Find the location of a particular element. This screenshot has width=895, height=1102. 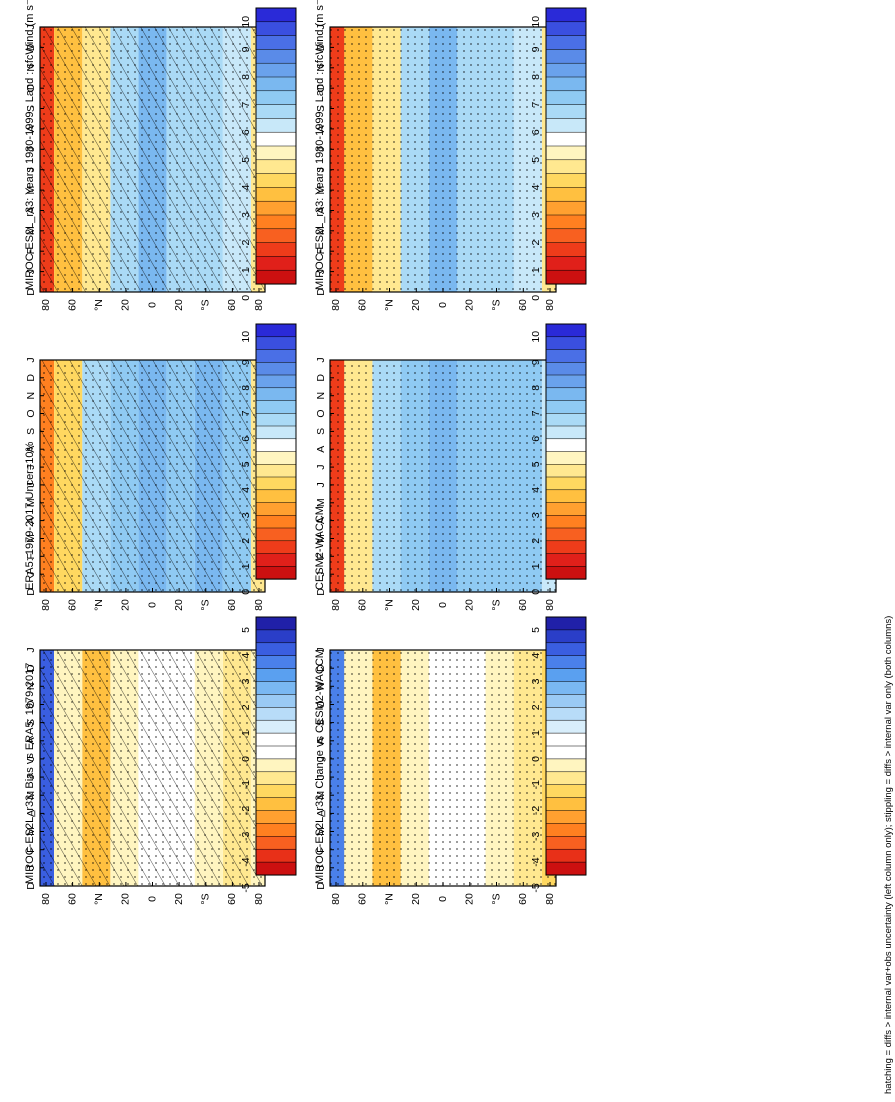

panel-title: MIROC-ES2L_r33: Change vs CESM2-WACCM is located at coordinates (320, 766).